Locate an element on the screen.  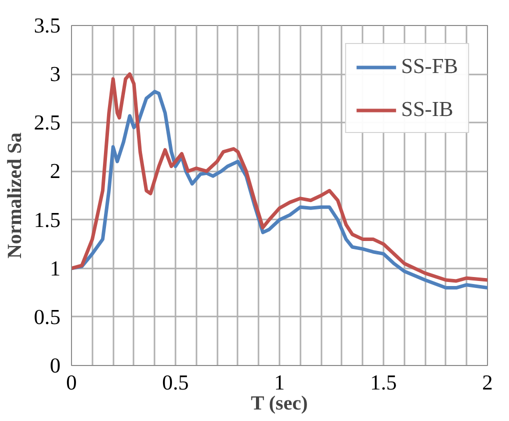
x-tick-label: 0.5 is located at coordinates (175, 382).